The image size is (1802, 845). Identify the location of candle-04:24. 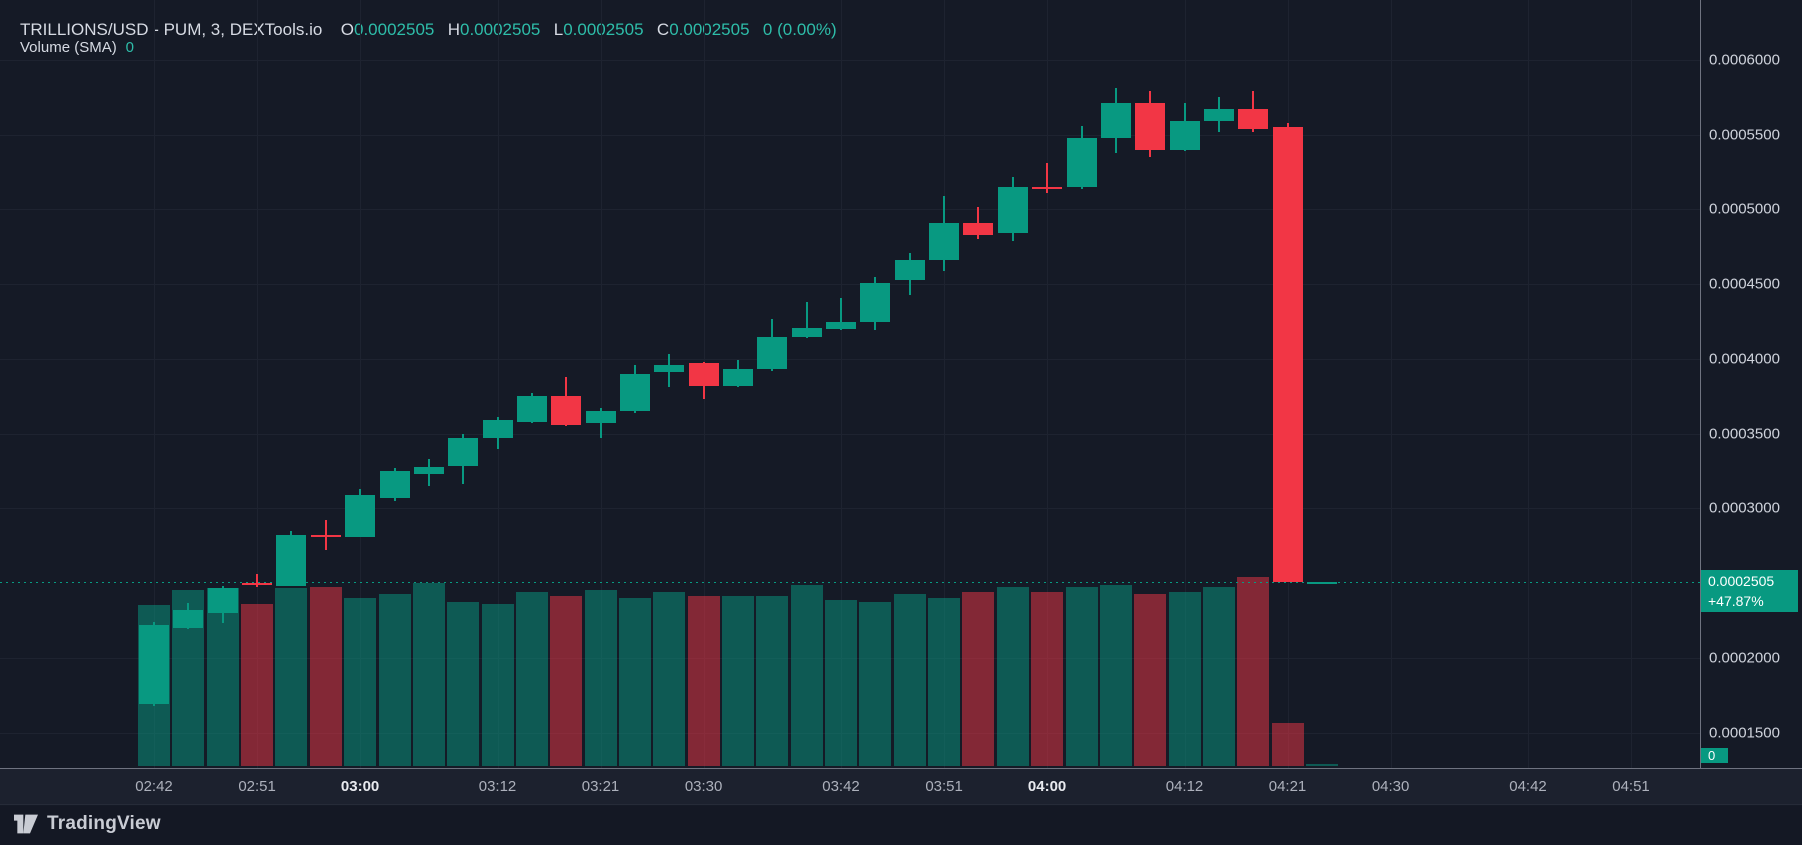
(1321, 583).